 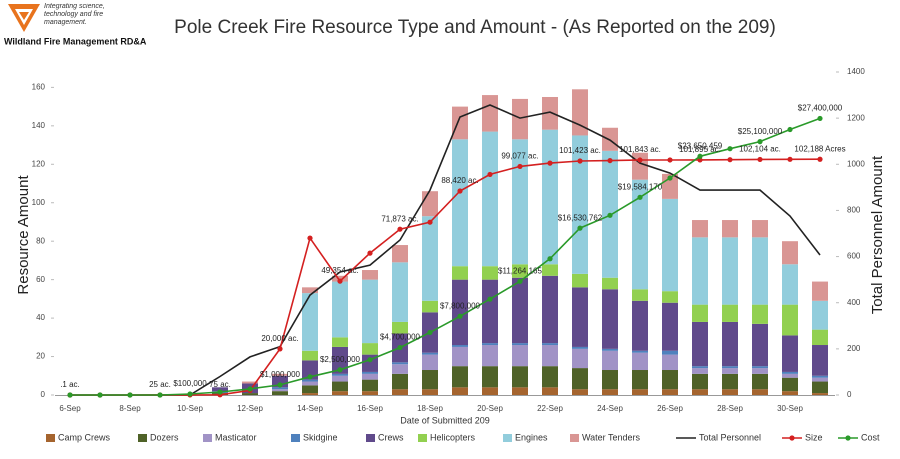 What do you see at coordinates (610, 408) in the screenshot?
I see `x-tick-label: 24-Sep` at bounding box center [610, 408].